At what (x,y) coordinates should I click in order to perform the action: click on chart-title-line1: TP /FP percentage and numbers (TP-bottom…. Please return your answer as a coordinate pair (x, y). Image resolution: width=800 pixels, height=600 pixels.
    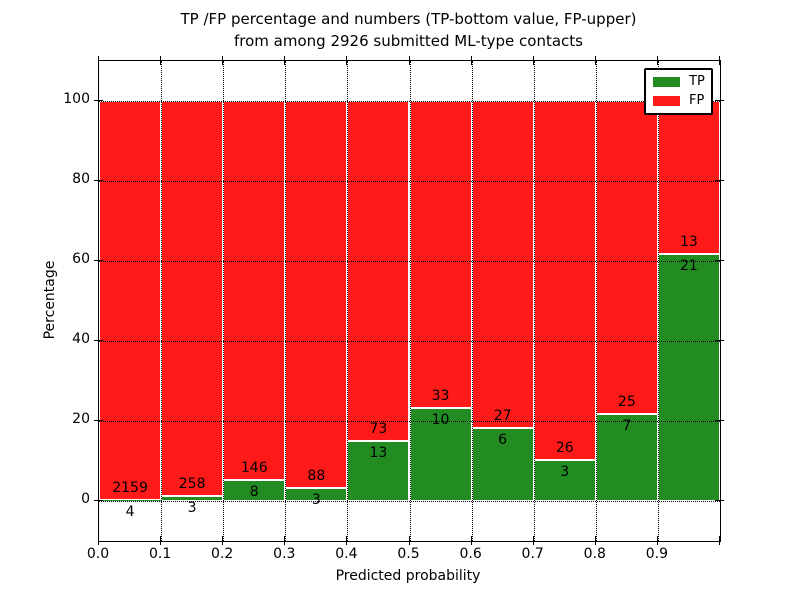
    Looking at the image, I should click on (408, 19).